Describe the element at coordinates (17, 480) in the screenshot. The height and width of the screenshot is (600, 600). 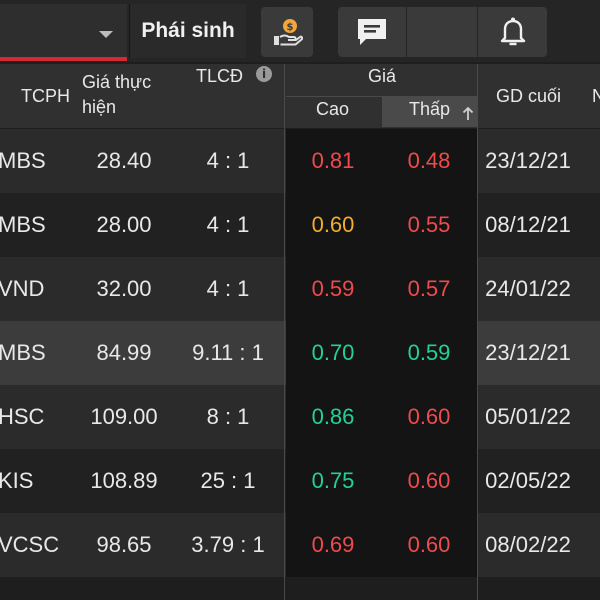
I see `issuer-cell: KIS` at that location.